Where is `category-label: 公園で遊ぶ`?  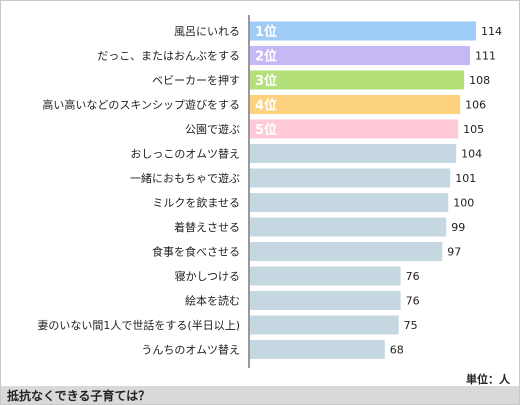
category-label: 公園で遊ぶ is located at coordinates (212, 129).